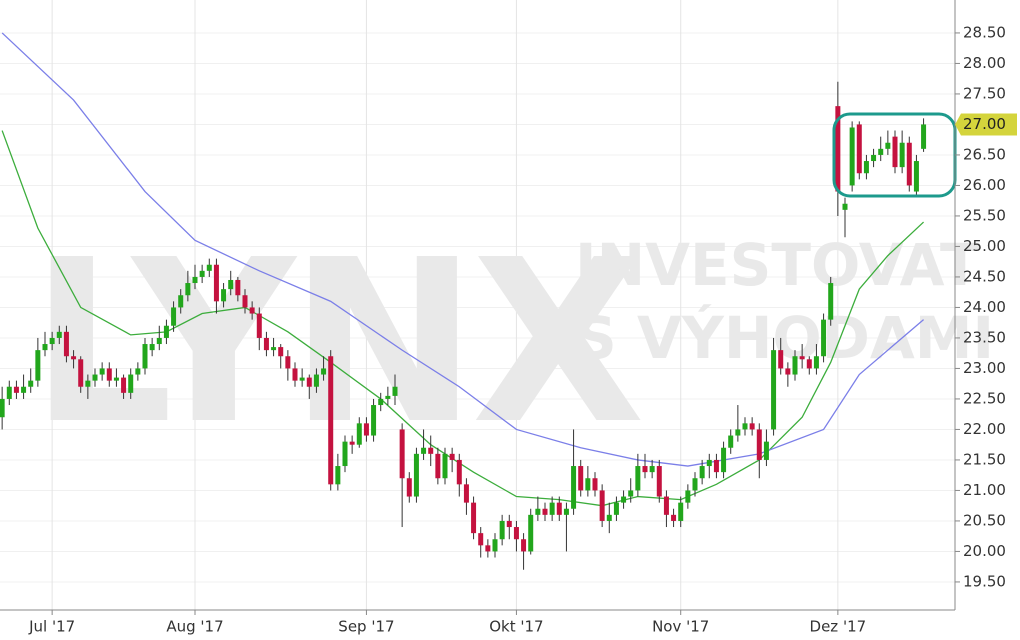 The image size is (1020, 640). What do you see at coordinates (516, 627) in the screenshot?
I see `x-tick-label: Okt '17` at bounding box center [516, 627].